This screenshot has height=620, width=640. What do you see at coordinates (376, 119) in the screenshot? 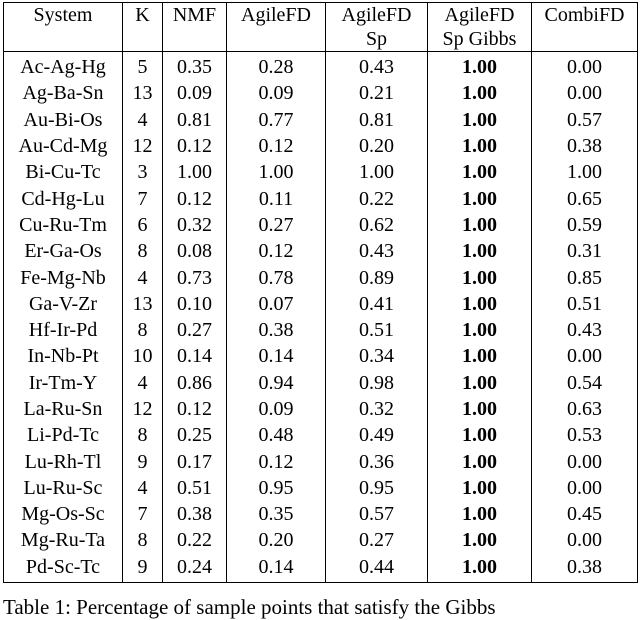
I see `cell-agilefd-sp: 0.81` at bounding box center [376, 119].